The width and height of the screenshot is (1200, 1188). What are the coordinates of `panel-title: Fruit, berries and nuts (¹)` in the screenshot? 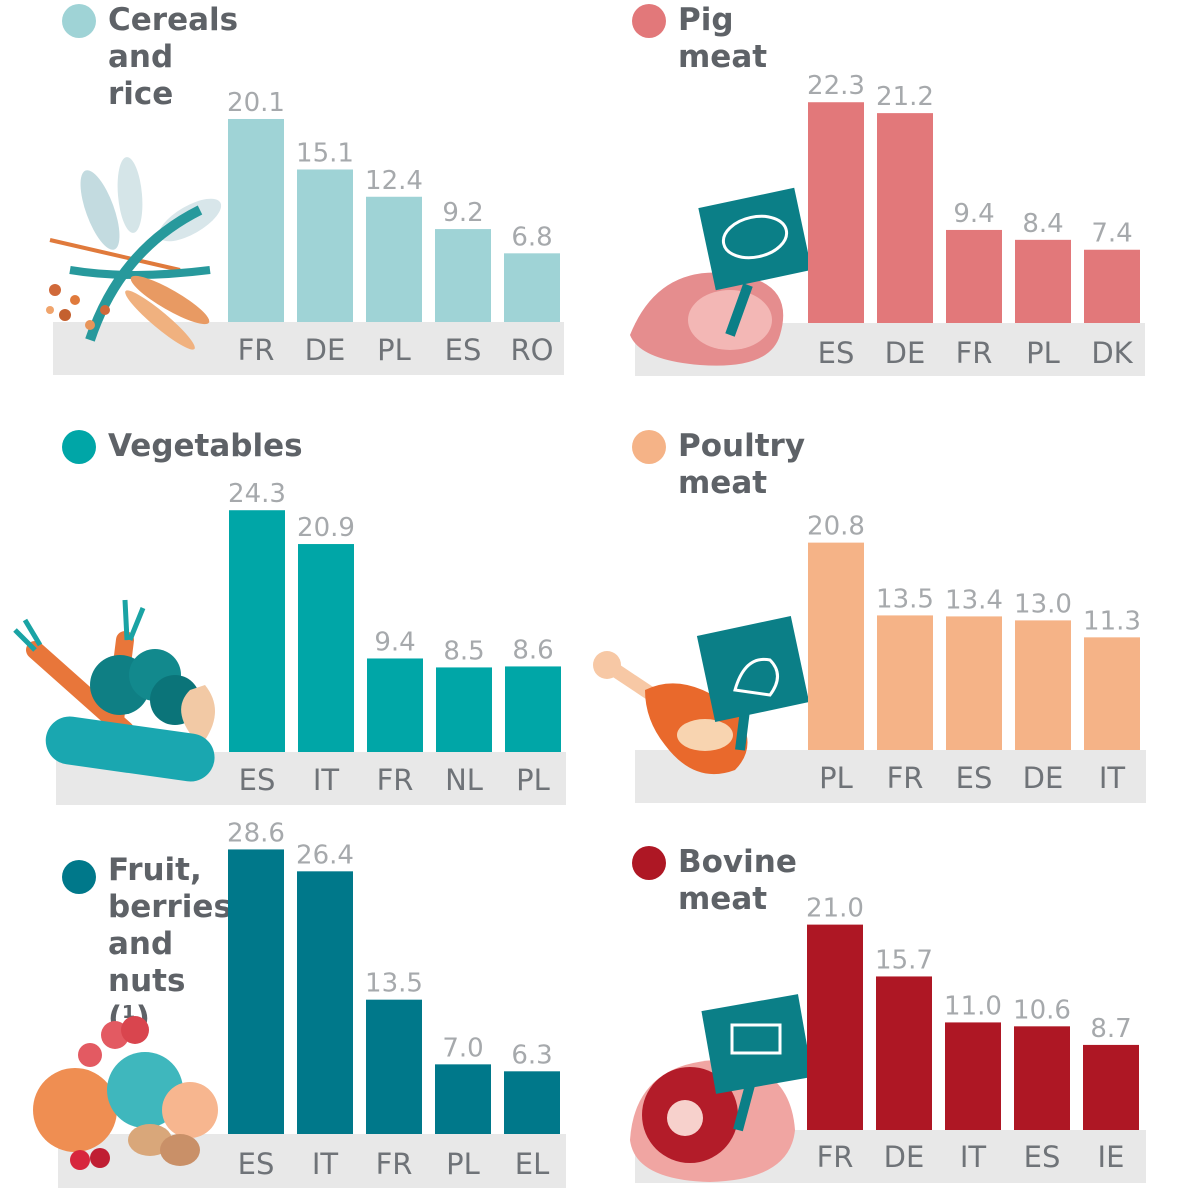 It's located at (173, 944).